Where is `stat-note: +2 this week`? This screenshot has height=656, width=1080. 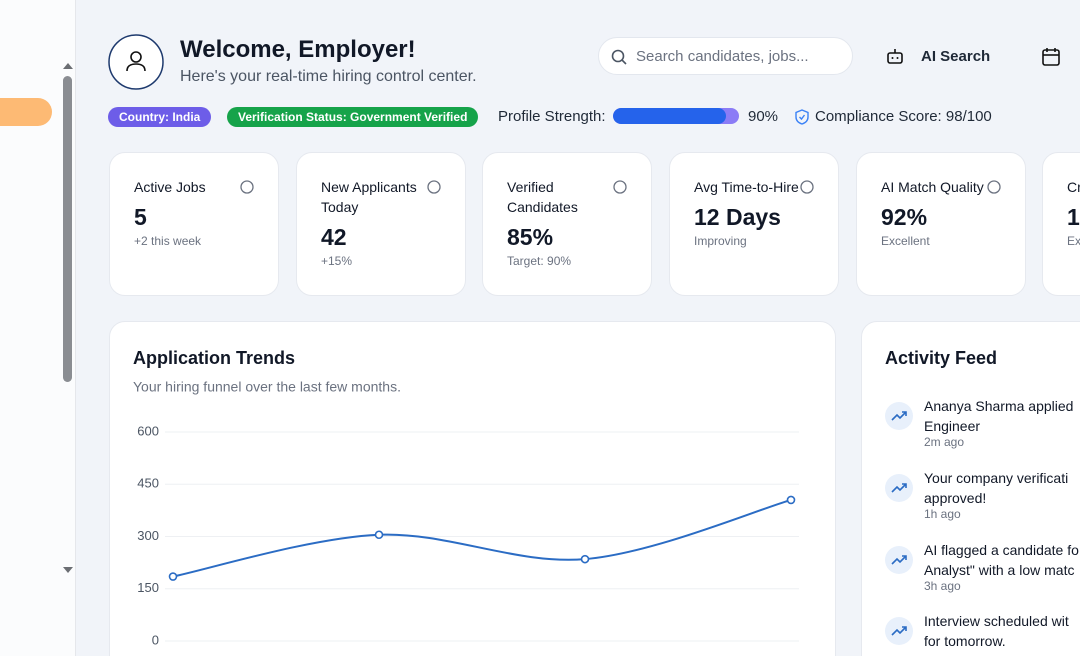
stat-note: +2 this week is located at coordinates (168, 241).